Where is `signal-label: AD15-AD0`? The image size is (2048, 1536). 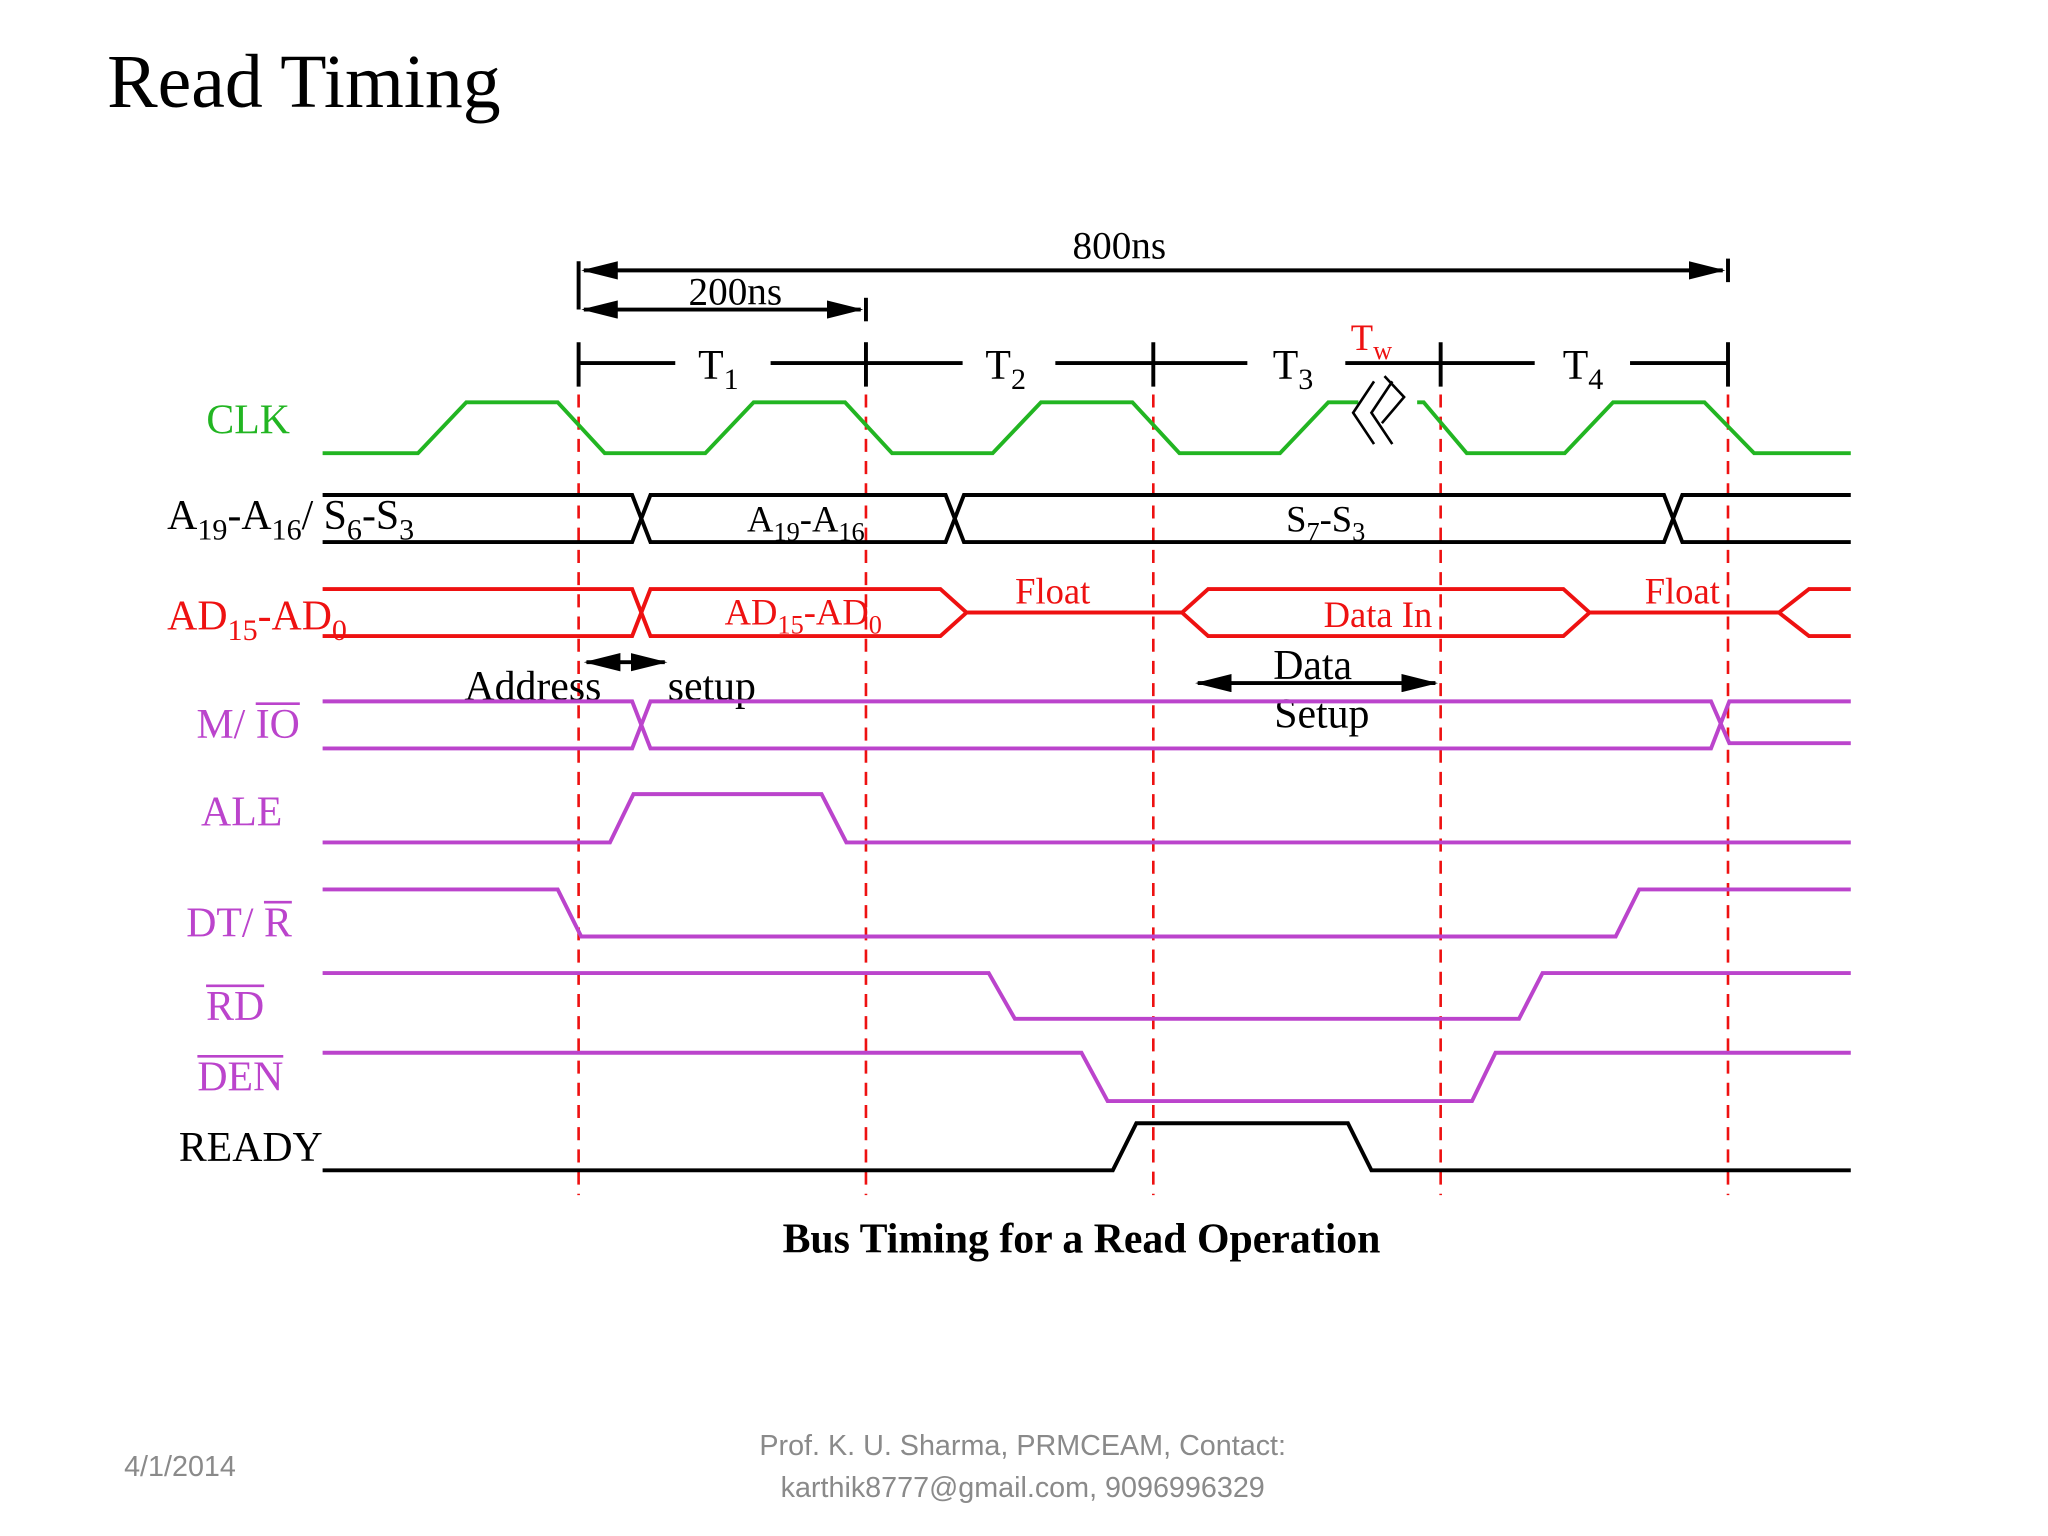 signal-label: AD15-AD0 is located at coordinates (257, 620).